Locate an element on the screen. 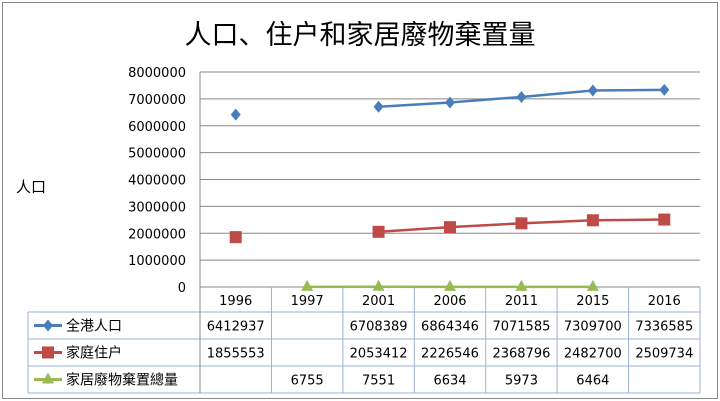  data-table-cell: 7336585 is located at coordinates (664, 327).